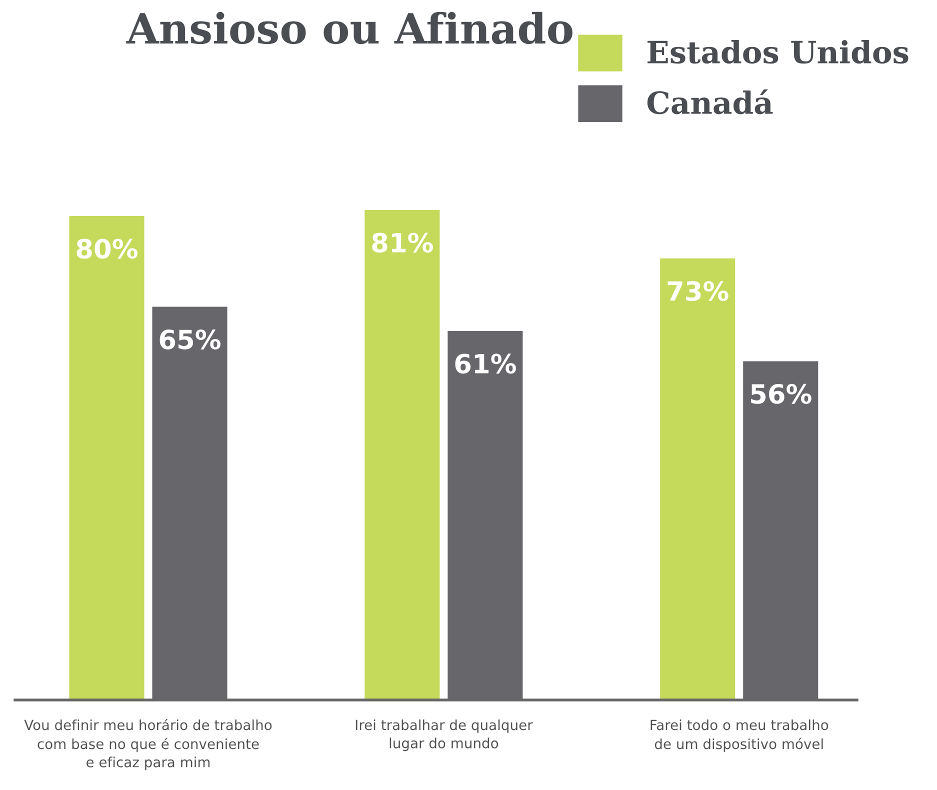 This screenshot has width=937, height=790. What do you see at coordinates (107, 248) in the screenshot?
I see `data-label: 80%` at bounding box center [107, 248].